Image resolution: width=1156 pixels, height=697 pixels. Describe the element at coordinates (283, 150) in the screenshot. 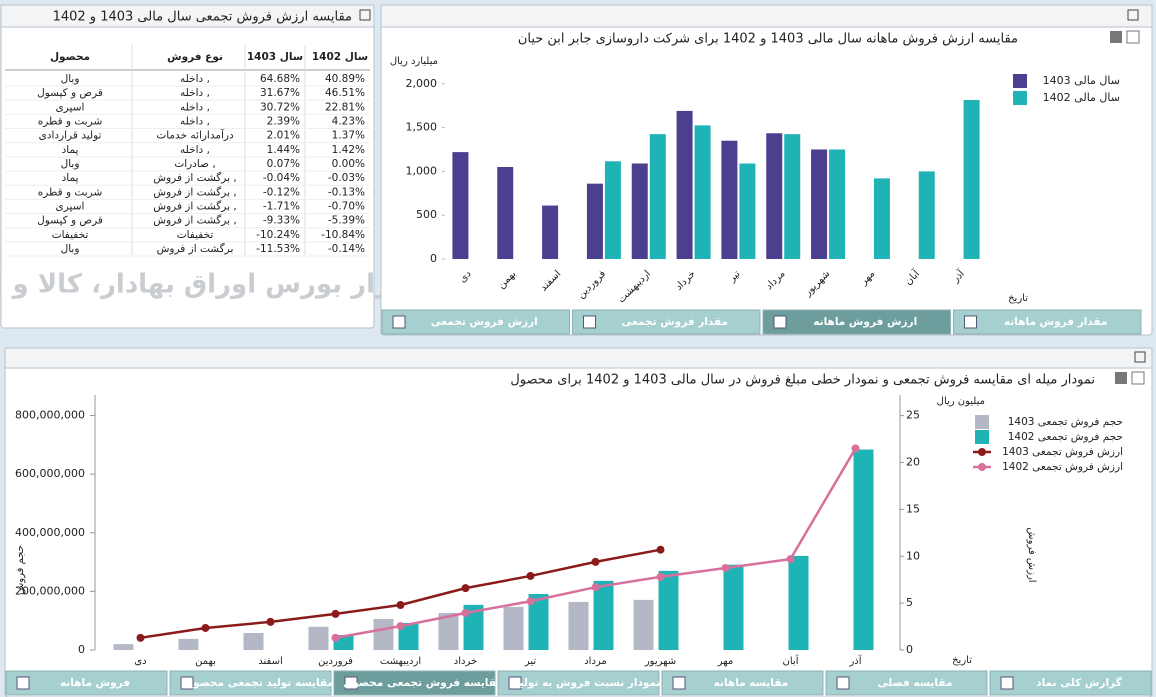

I see `table-cell: 1.44%` at that location.